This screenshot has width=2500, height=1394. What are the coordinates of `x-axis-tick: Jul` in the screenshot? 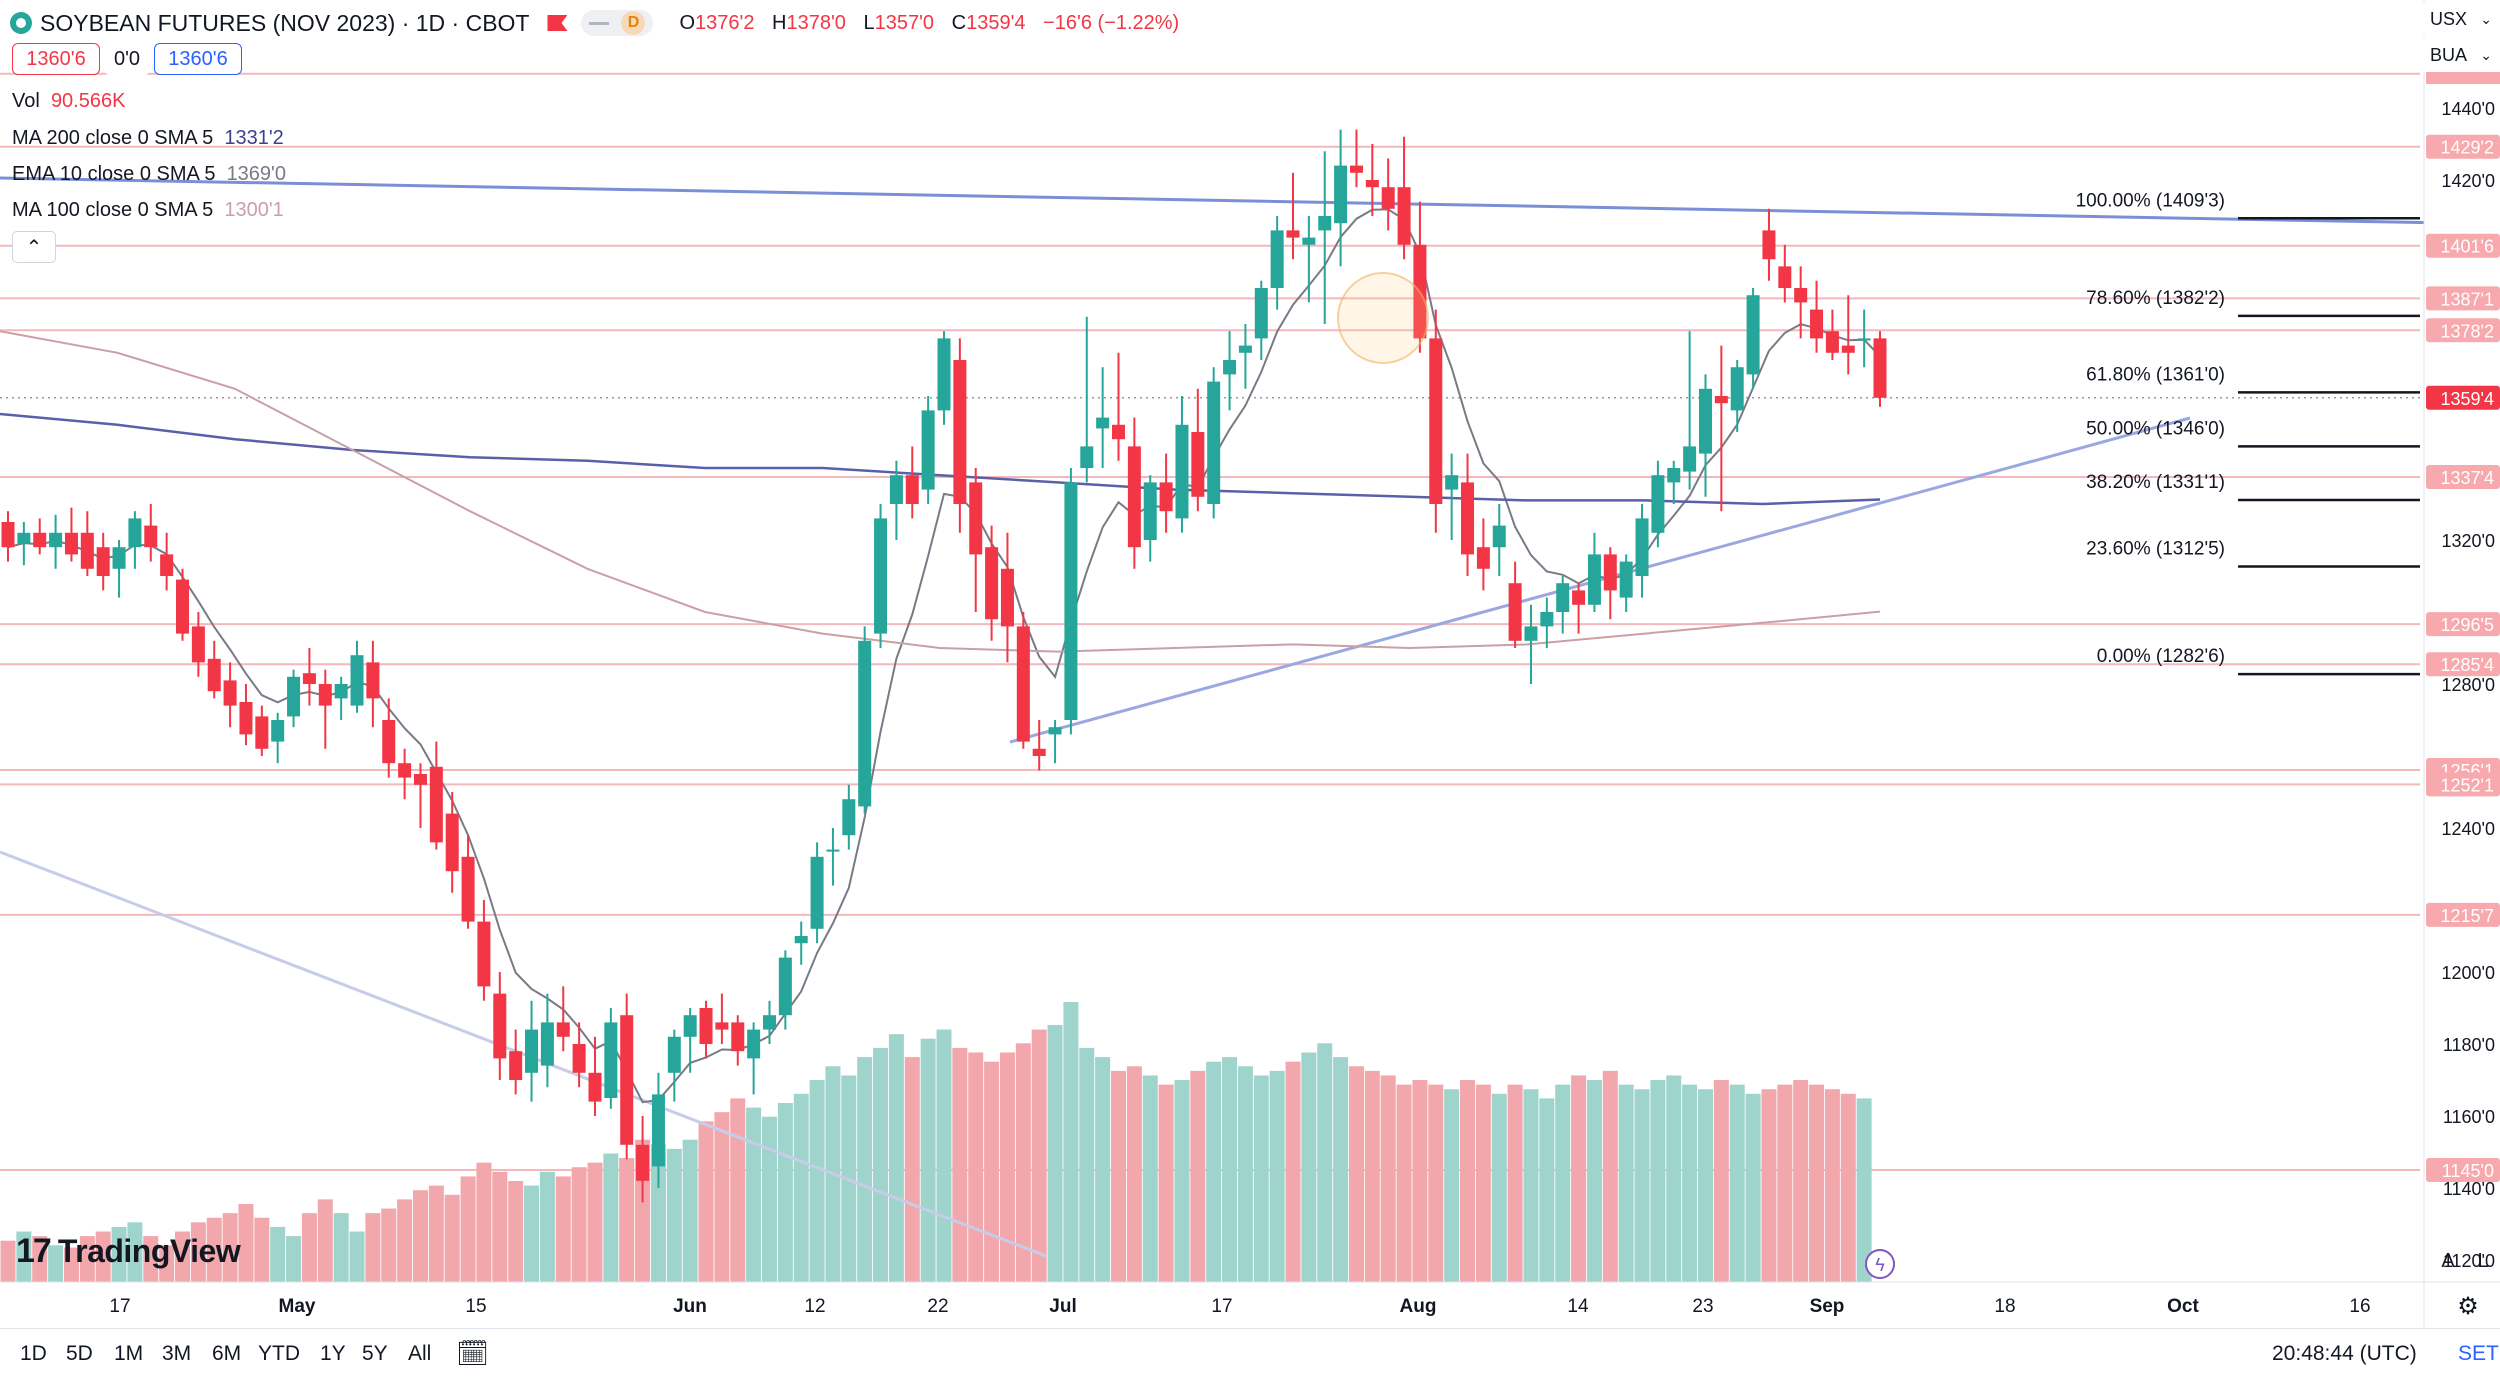 It's located at (1062, 1306).